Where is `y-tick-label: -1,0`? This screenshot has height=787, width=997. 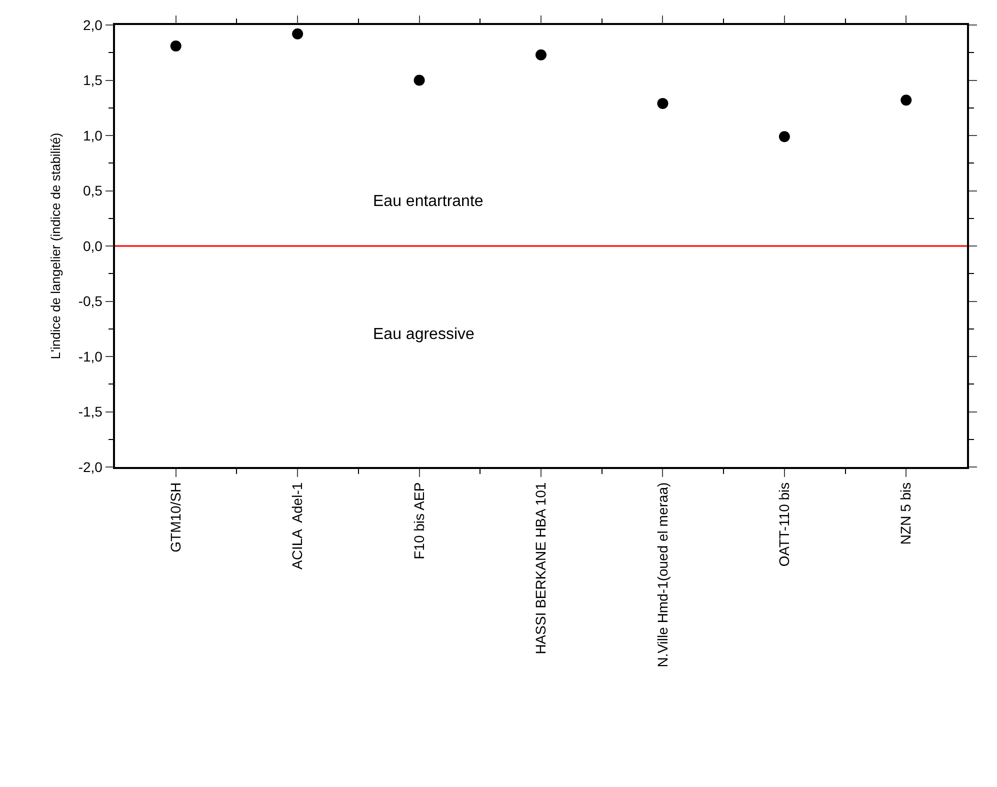 y-tick-label: -1,0 is located at coordinates (90, 356).